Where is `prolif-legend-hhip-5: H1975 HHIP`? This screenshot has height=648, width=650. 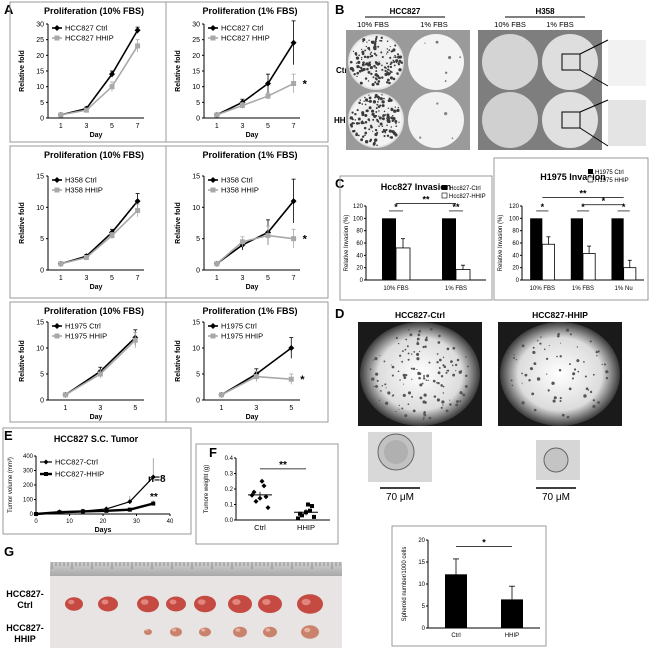
prolif-legend-hhip-5: H1975 HHIP is located at coordinates (242, 336).